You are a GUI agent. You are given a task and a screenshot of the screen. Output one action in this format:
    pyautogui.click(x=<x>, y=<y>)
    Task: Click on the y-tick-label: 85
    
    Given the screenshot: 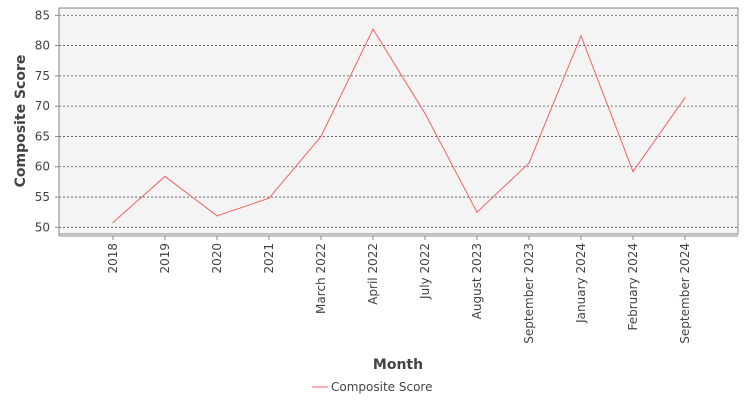 What is the action you would take?
    pyautogui.click(x=42, y=15)
    